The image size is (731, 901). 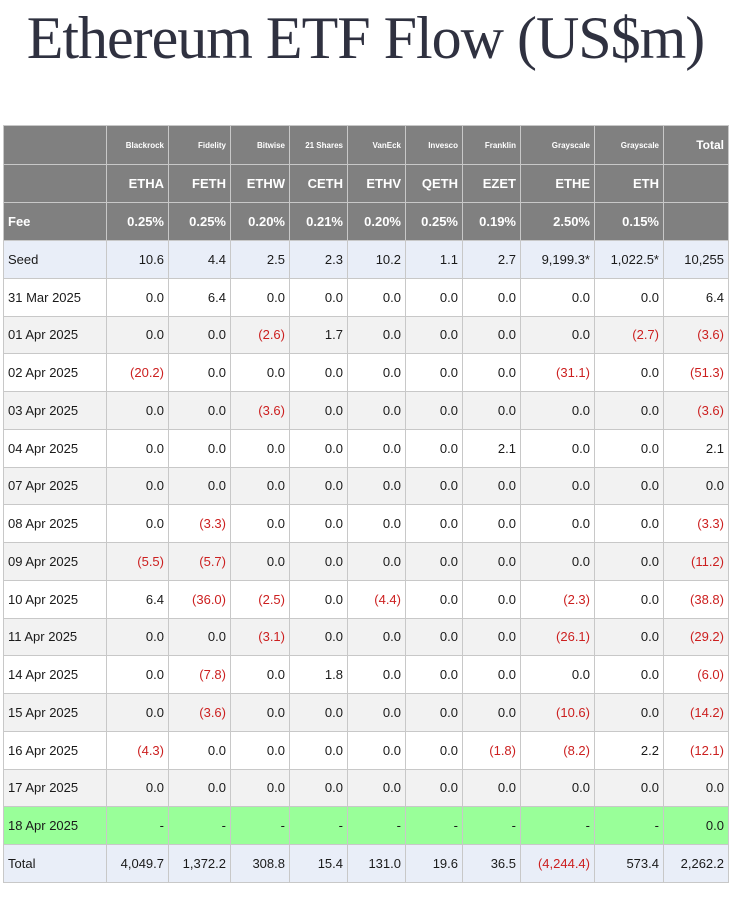 I want to click on ticker-symbol: EZET, so click(x=491, y=183).